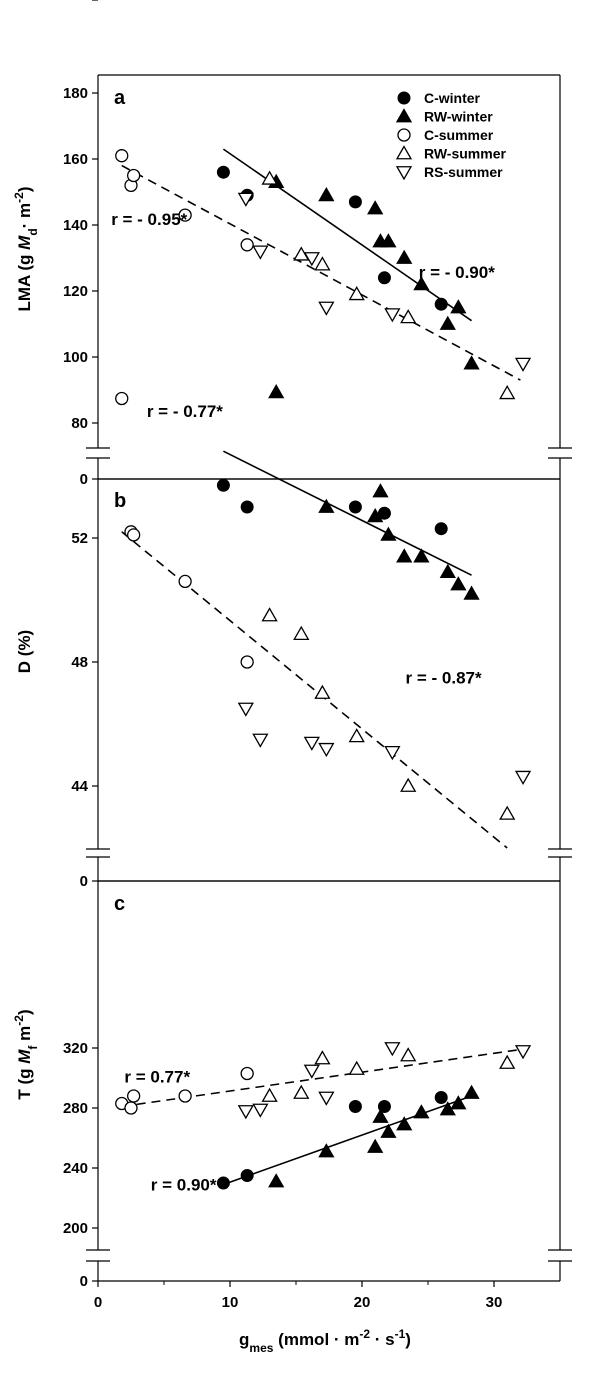 This screenshot has width=600, height=1382. Describe the element at coordinates (75, 291) in the screenshot. I see `y-tick-label: 120` at that location.